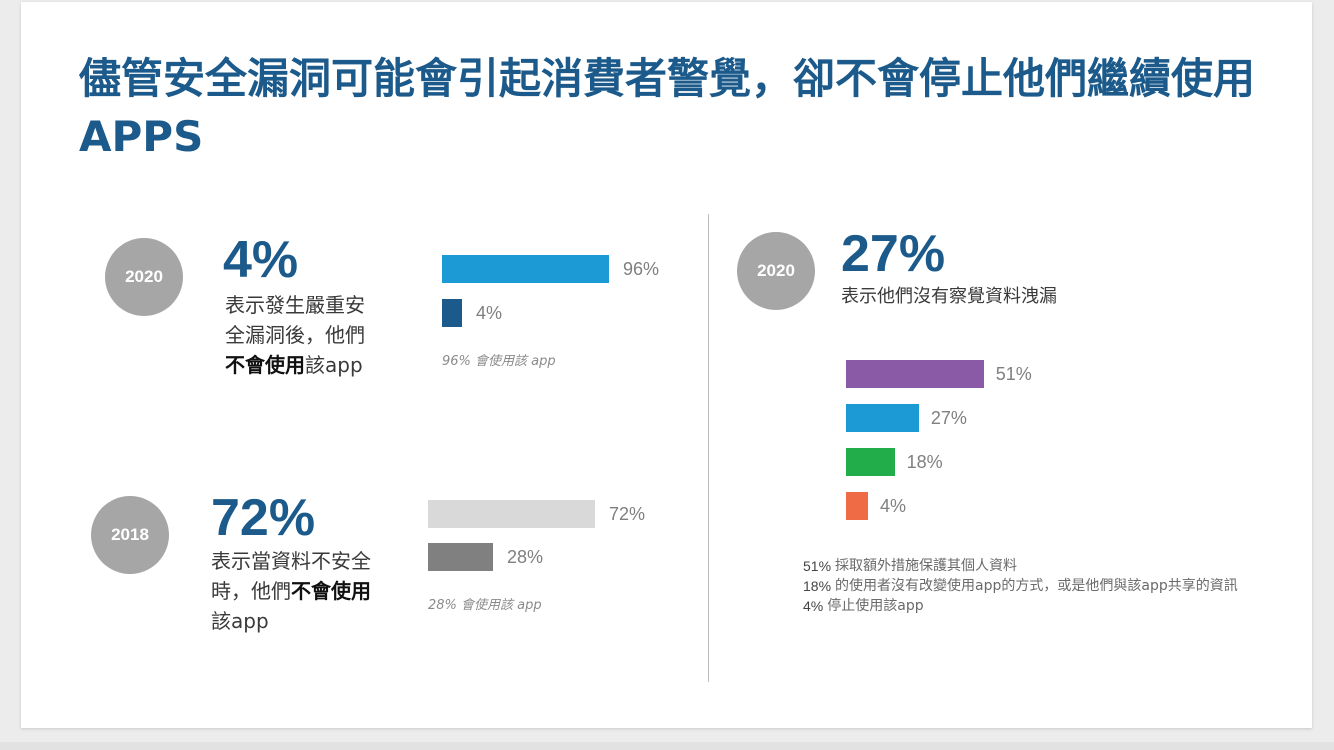  Describe the element at coordinates (627, 514) in the screenshot. I see `bar-value-label: 72%` at that location.